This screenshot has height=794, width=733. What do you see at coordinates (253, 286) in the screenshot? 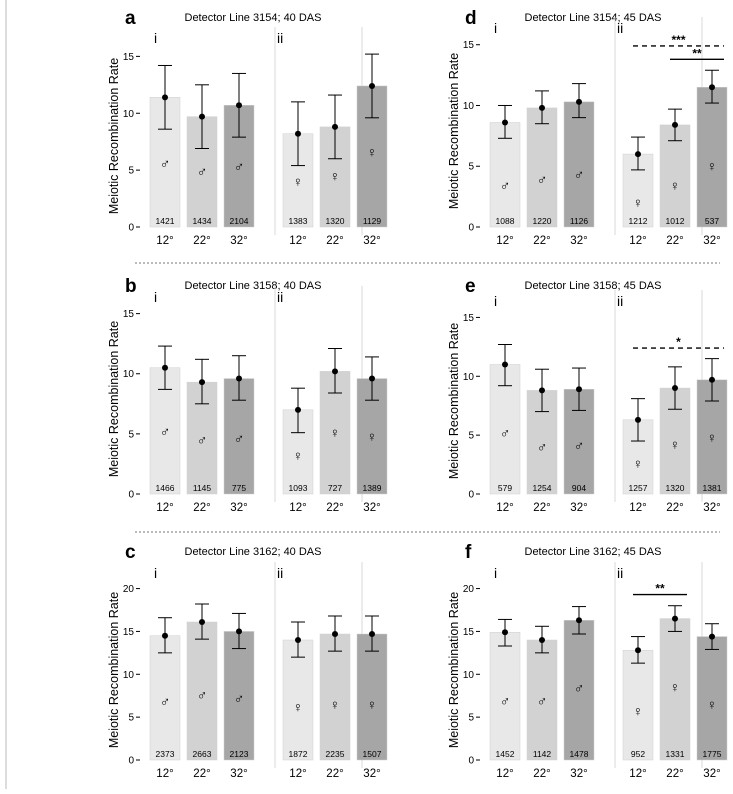
I see `panel-title: Detector Line 3158; 40 DAS` at bounding box center [253, 286].